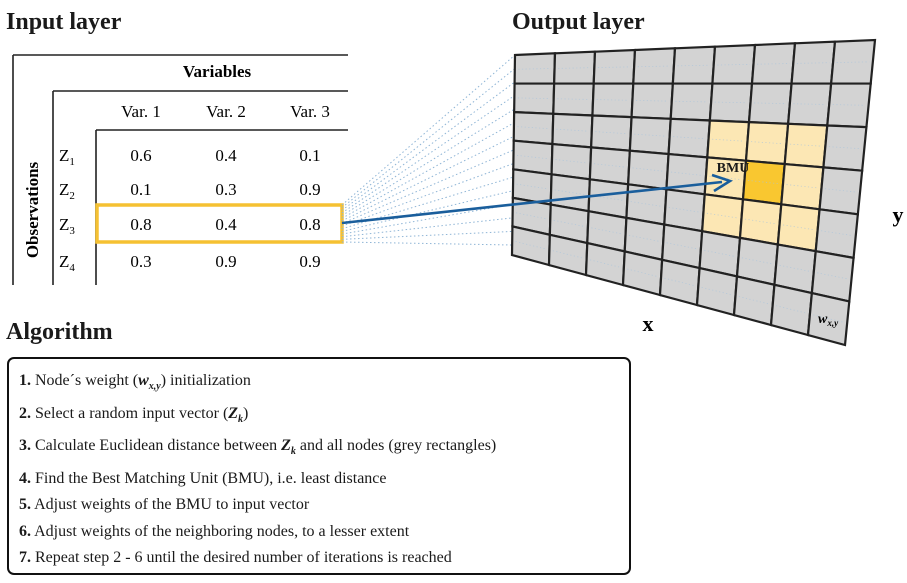 The width and height of the screenshot is (907, 583). I want to click on projection-lines, so click(428, 150).